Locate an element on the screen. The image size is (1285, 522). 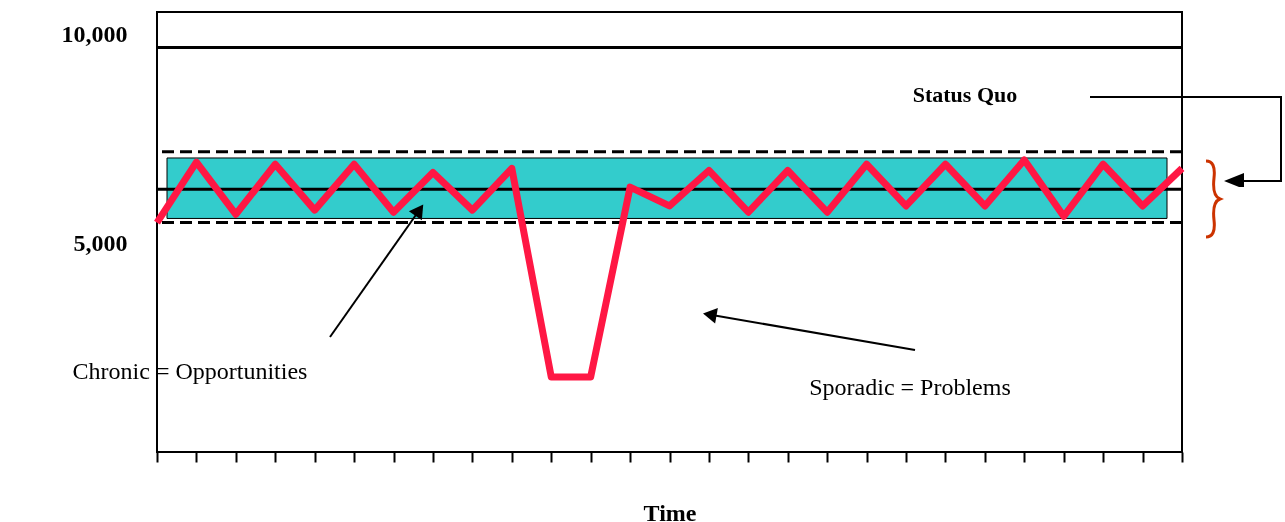
x-axis-title: Time is located at coordinates (670, 510).